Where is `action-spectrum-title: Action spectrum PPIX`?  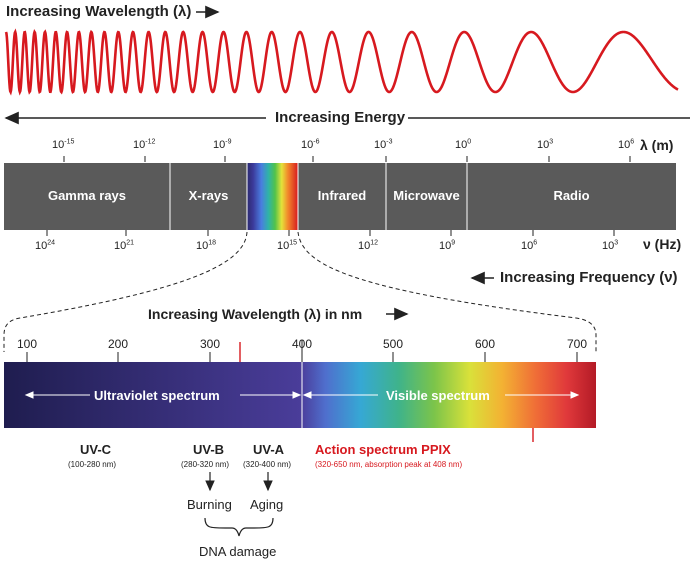 action-spectrum-title: Action spectrum PPIX is located at coordinates (383, 449).